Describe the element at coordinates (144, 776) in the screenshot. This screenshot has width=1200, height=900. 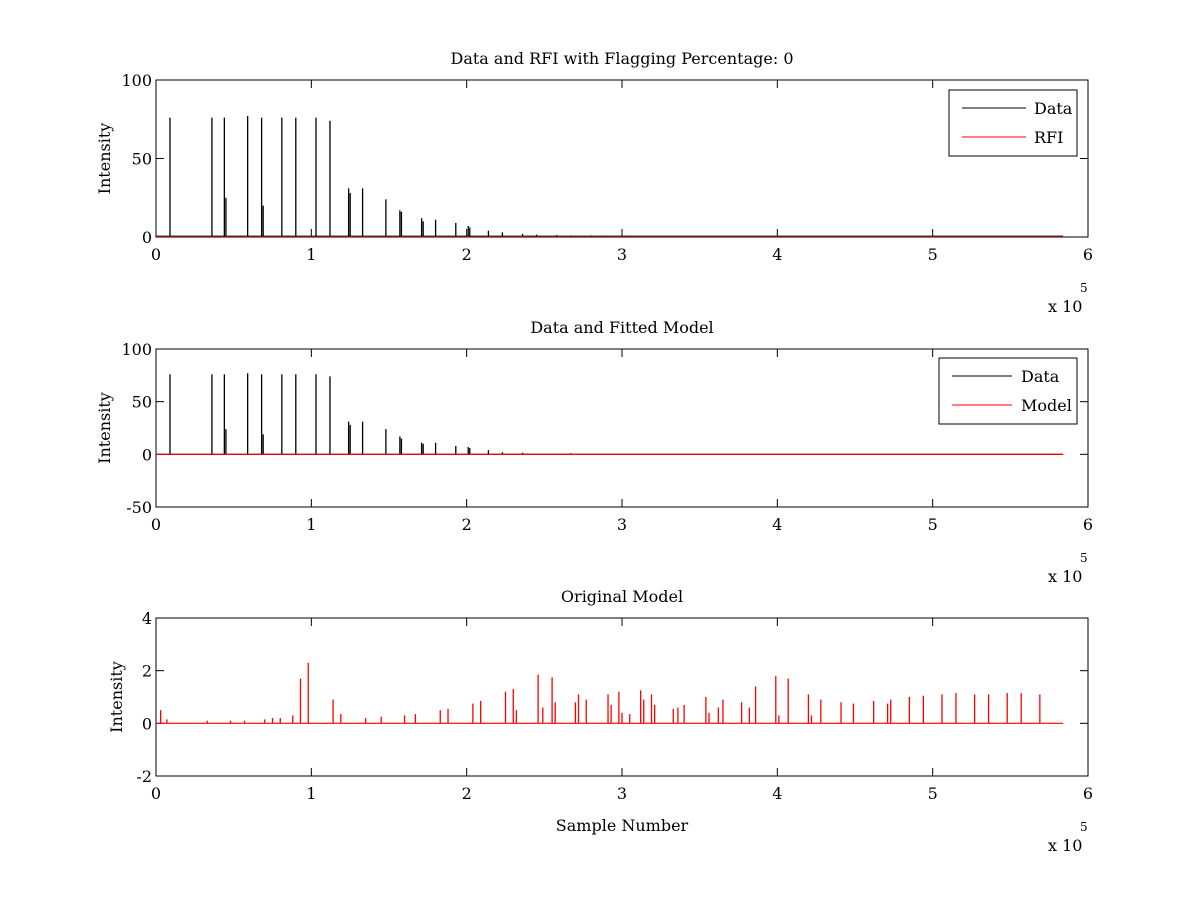
I see `y-tick-label: -2` at that location.